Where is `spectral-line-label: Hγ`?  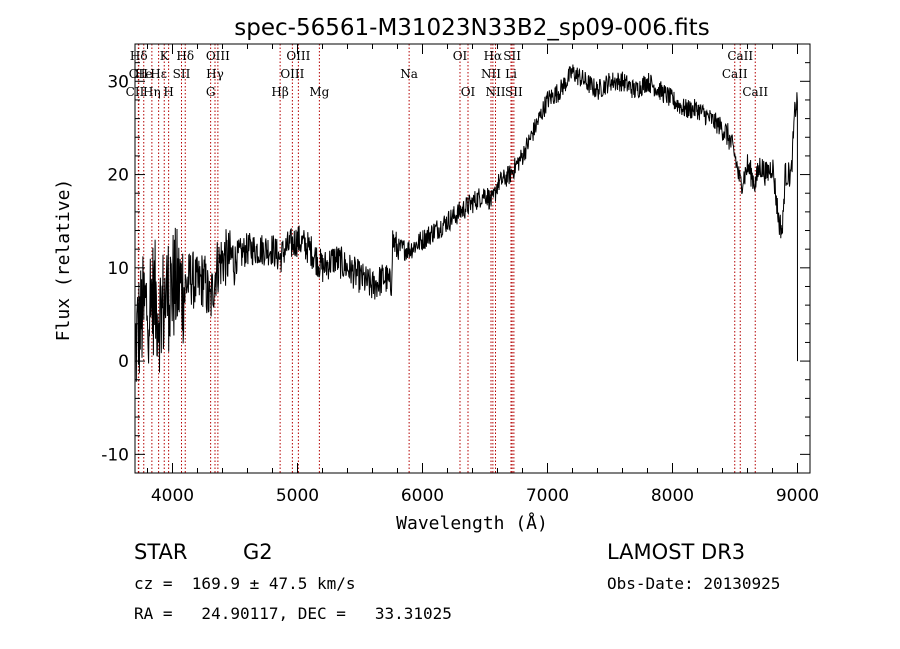
spectral-line-label: Hγ is located at coordinates (215, 74).